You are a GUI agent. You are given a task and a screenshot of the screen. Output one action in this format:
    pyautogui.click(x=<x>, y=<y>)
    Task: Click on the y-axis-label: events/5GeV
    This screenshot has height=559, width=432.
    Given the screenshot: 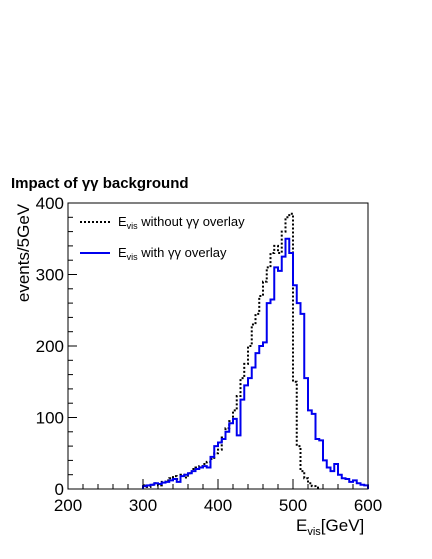 What is the action you would take?
    pyautogui.click(x=23, y=252)
    